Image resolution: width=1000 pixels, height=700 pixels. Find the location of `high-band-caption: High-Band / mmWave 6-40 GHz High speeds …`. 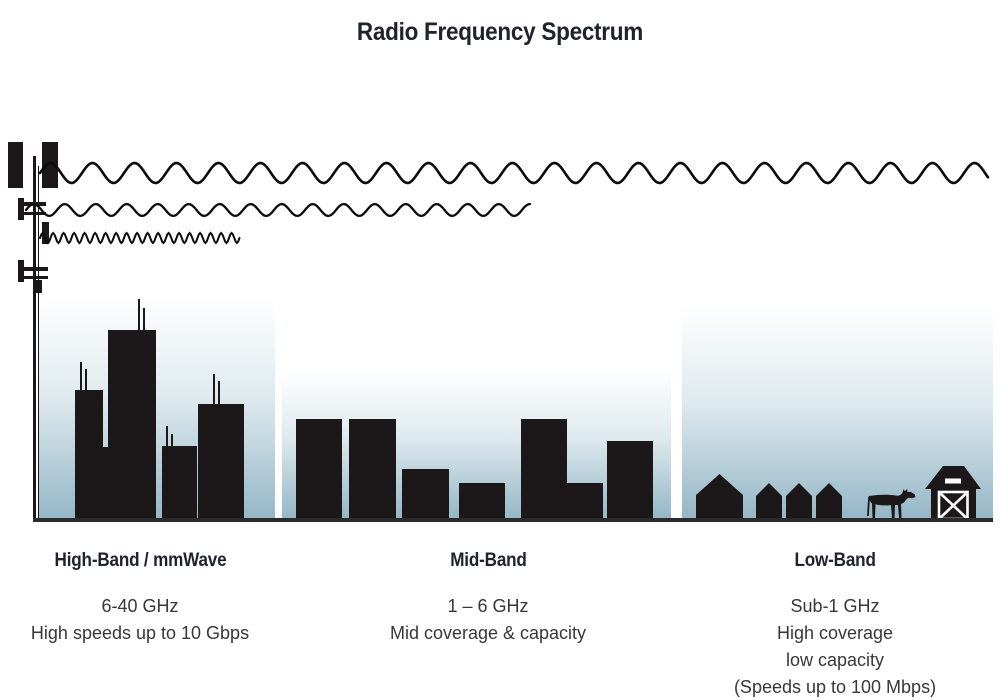

high-band-caption: High-Band / mmWave 6-40 GHz High speeds … is located at coordinates (145, 598).